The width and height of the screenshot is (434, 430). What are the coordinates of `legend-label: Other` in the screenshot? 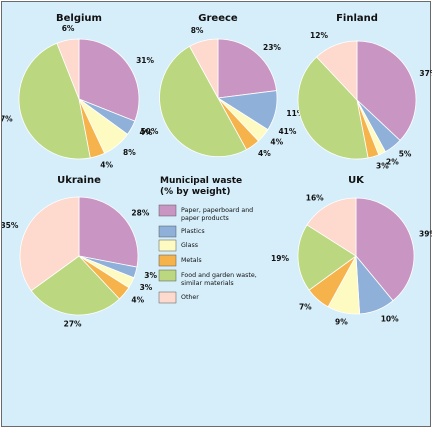 It's located at (190, 297).